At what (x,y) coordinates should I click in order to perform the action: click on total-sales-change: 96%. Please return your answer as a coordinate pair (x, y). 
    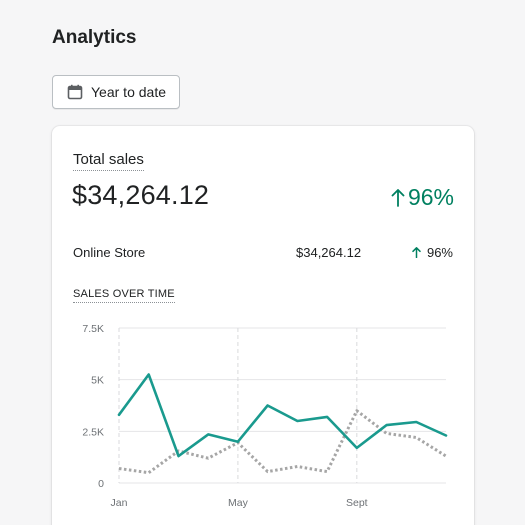
    Looking at the image, I should click on (422, 197).